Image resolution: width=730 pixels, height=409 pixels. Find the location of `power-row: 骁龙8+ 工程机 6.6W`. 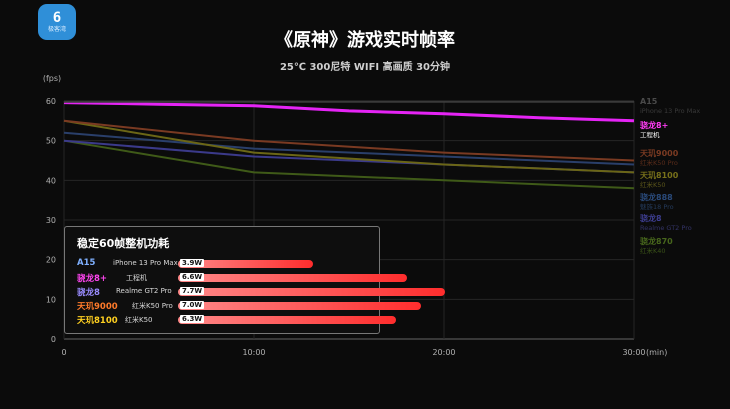

power-row: 骁龙8+ 工程机 6.6W is located at coordinates (242, 278).